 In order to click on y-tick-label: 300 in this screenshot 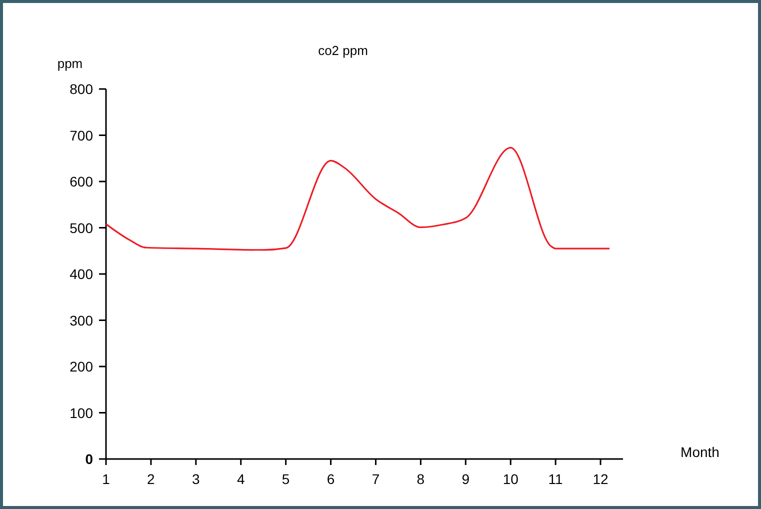, I will do `click(82, 320)`.